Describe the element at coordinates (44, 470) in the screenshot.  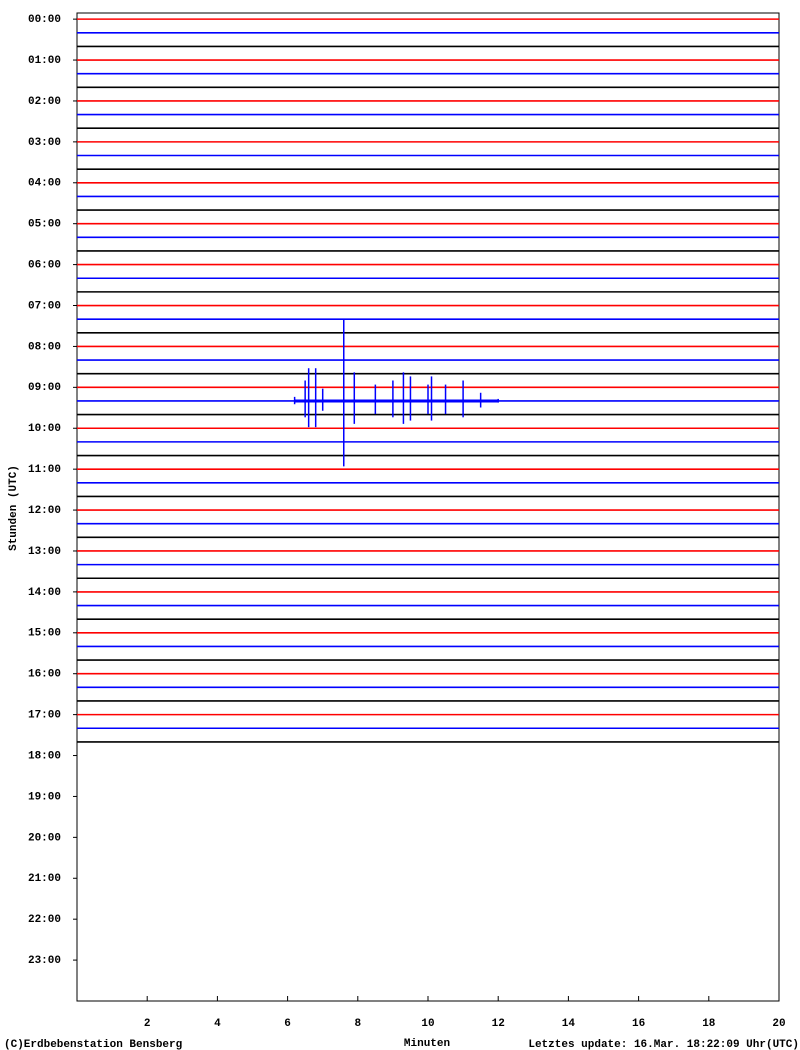
I see `y-tick-label: 11:00` at that location.